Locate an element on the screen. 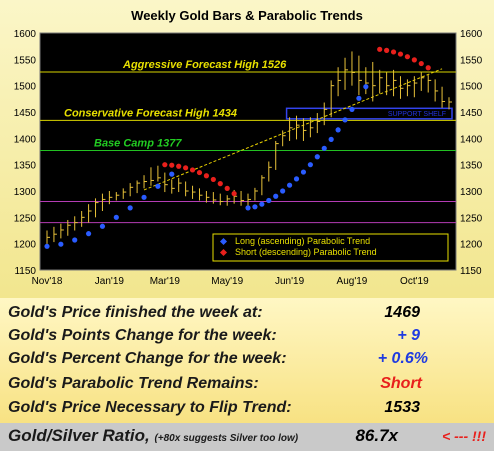 This screenshot has height=451, width=494. y-tick-right: 1300 is located at coordinates (471, 192).